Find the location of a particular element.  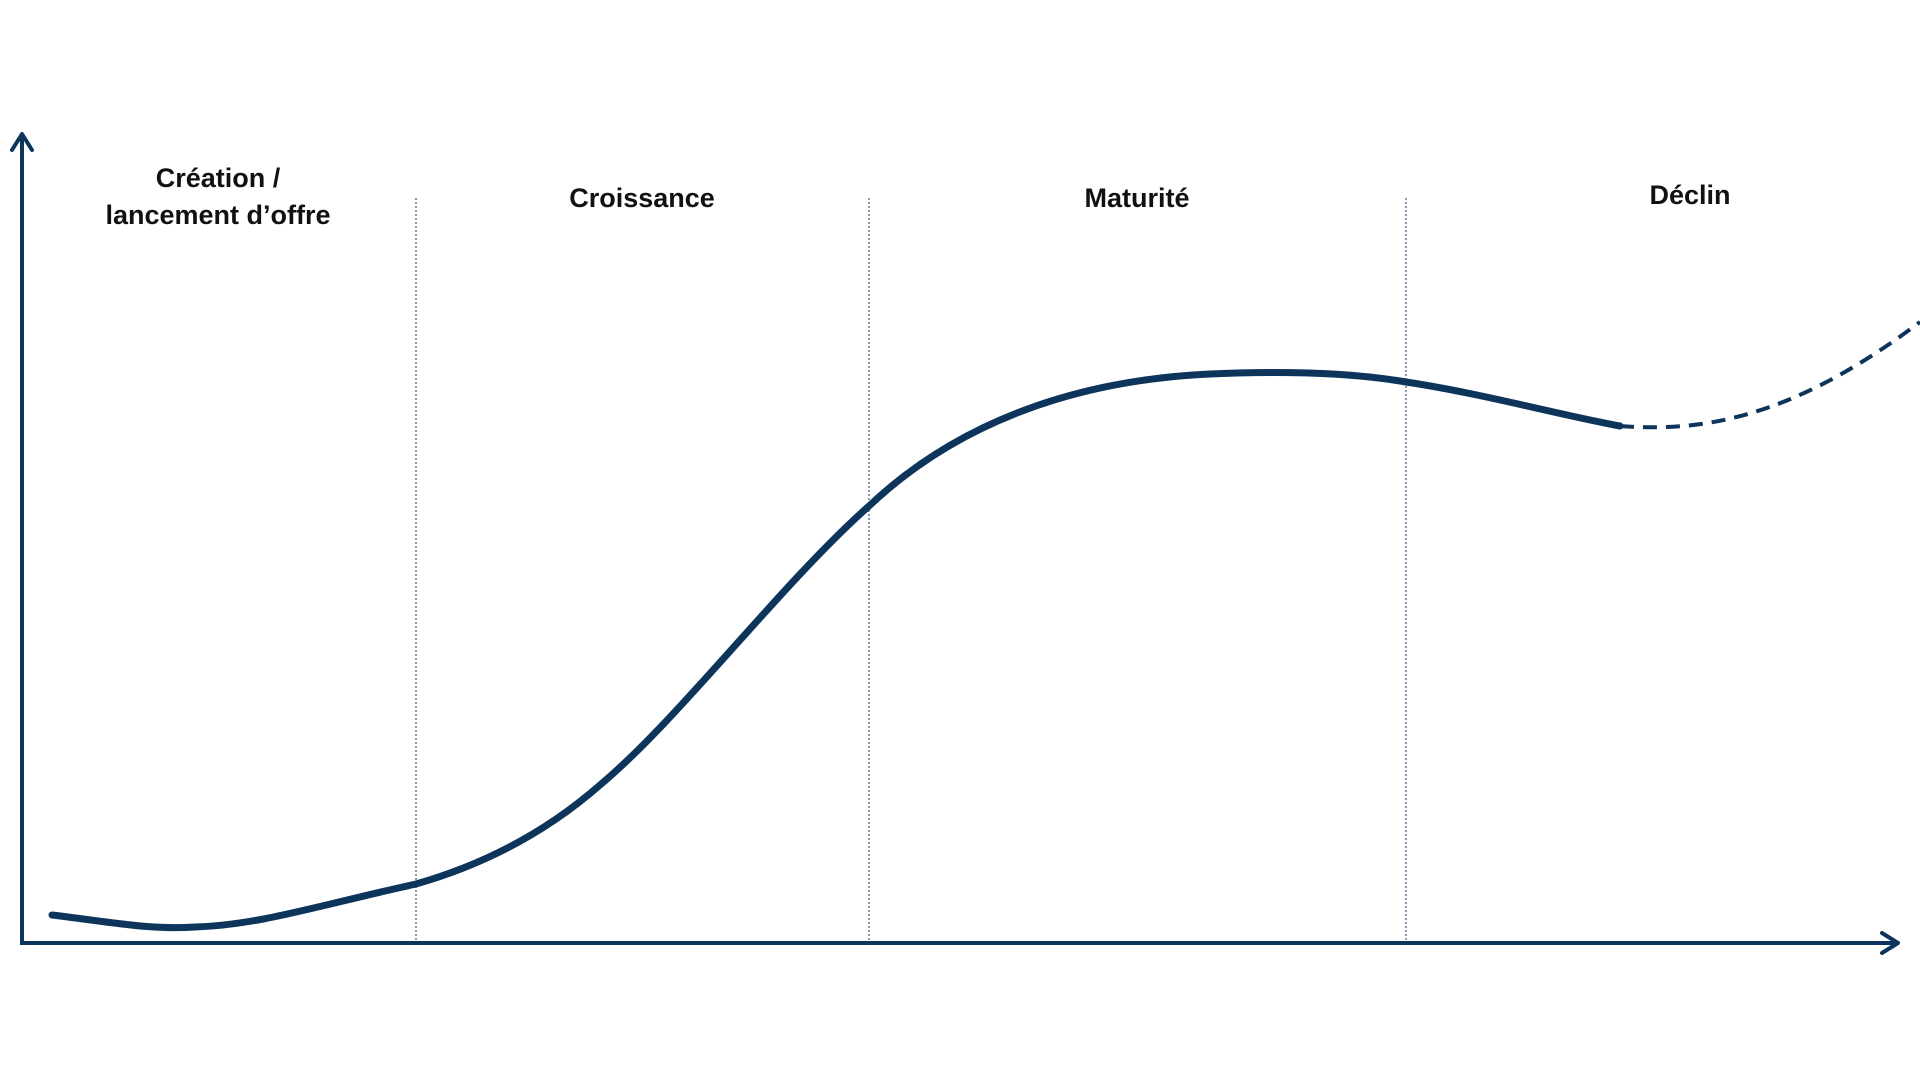

phase-label-maturite: Maturité is located at coordinates (1136, 198).